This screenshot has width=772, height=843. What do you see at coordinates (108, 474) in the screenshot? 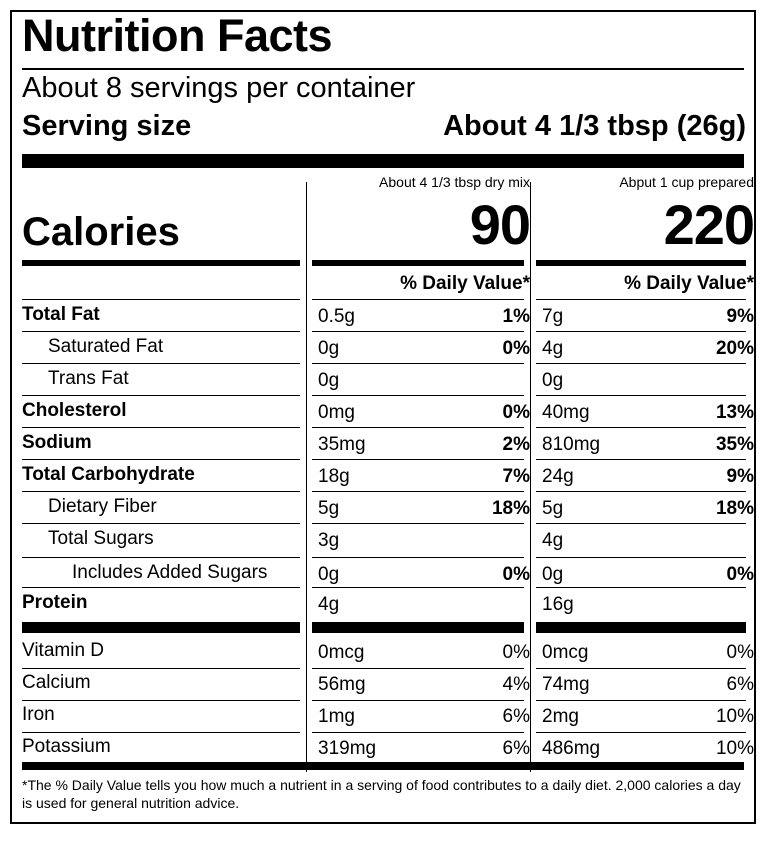
I see `nutrient-name: Total Carbohydrate` at bounding box center [108, 474].